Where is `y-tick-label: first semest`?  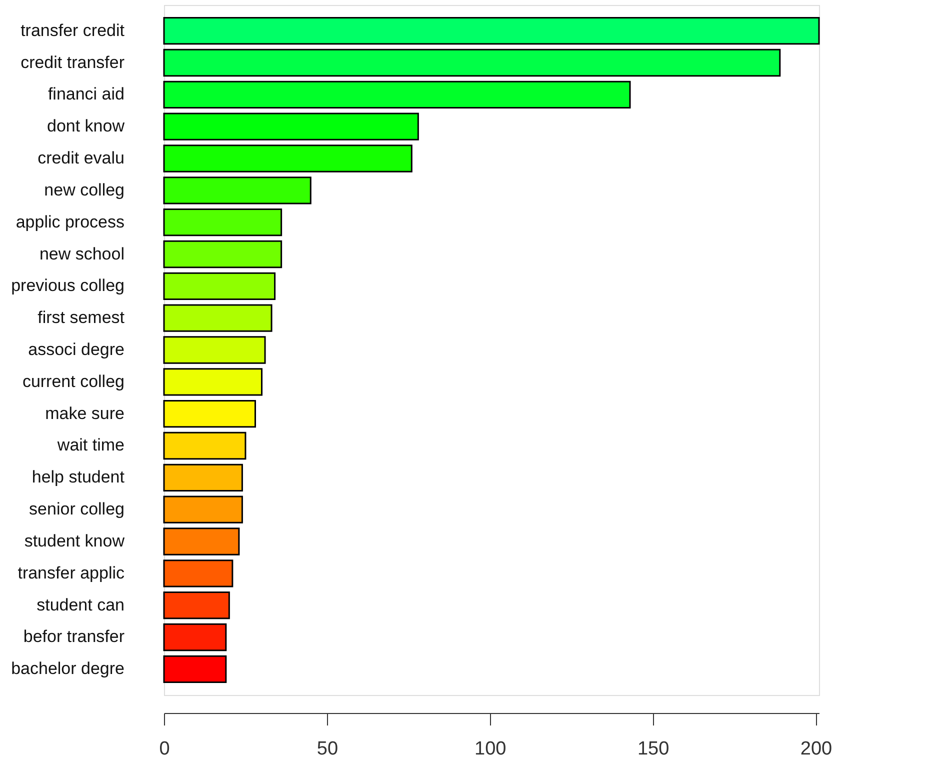
y-tick-label: first semest is located at coordinates (81, 318).